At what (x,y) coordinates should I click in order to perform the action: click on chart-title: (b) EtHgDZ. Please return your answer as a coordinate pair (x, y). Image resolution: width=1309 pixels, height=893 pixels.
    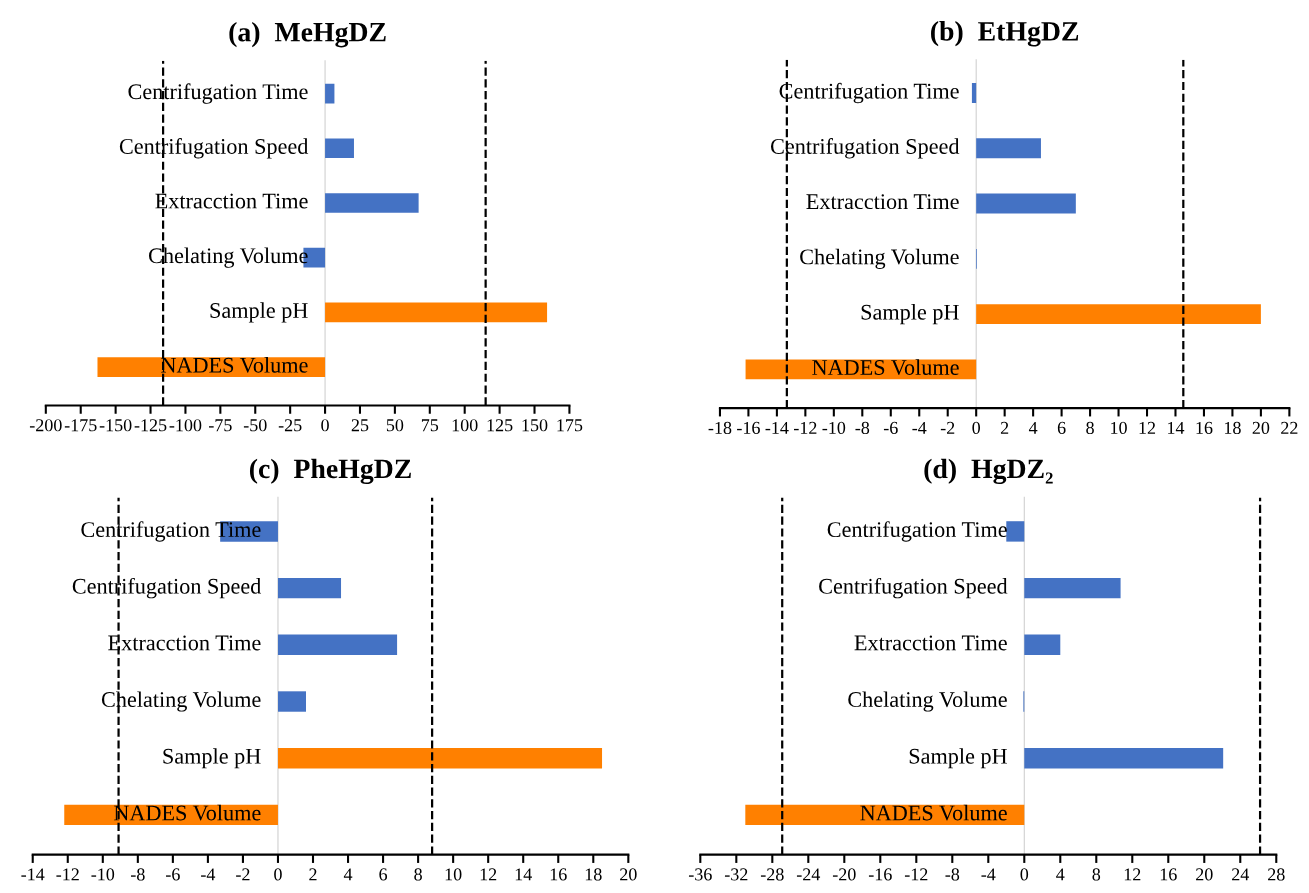
    Looking at the image, I should click on (1005, 34).